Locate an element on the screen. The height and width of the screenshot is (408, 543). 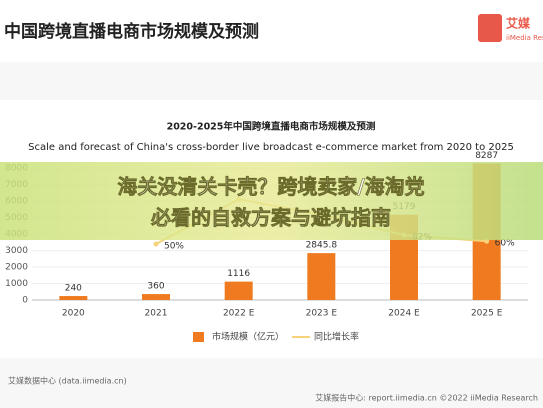
x-tick-label: 2021 is located at coordinates (156, 314).